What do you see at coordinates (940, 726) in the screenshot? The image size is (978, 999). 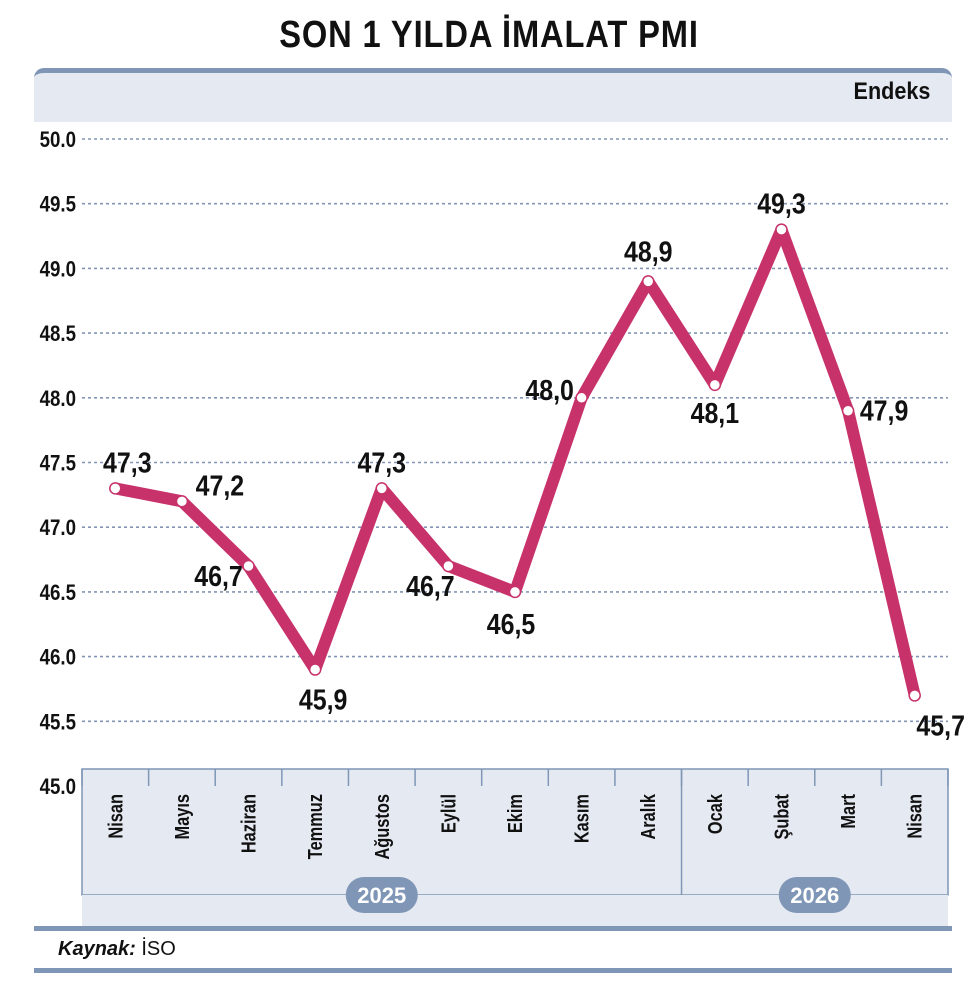 I see `data-label: 45,7` at bounding box center [940, 726].